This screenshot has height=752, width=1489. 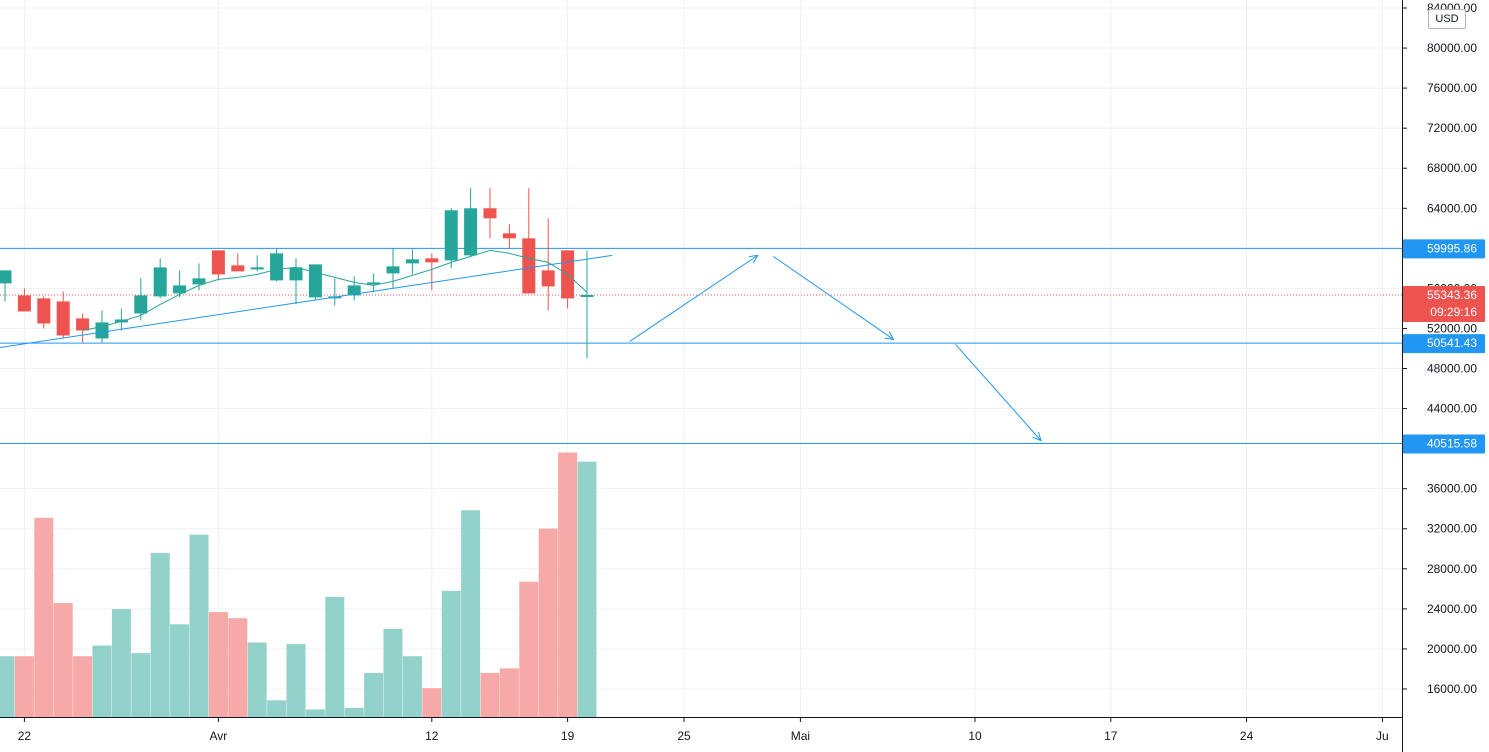 What do you see at coordinates (1111, 736) in the screenshot?
I see `time-tick-label: 17` at bounding box center [1111, 736].